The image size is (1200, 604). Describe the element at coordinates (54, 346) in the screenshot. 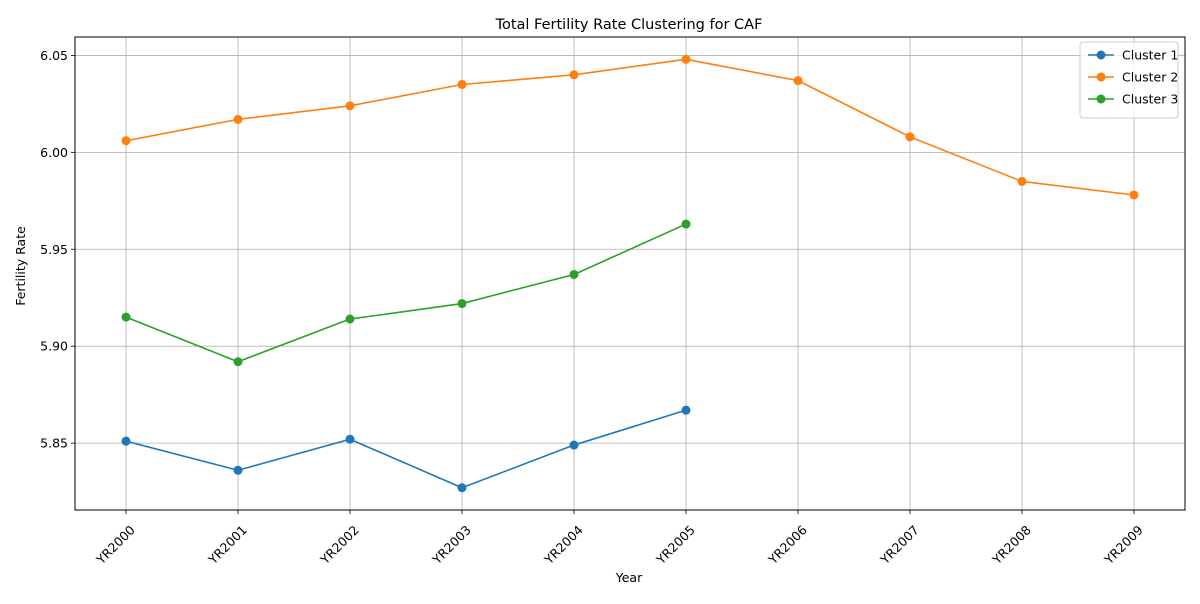

I see `y-tick-label: 5.90` at that location.